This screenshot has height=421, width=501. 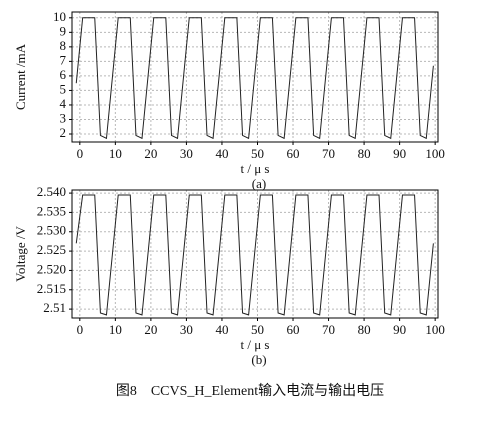 What do you see at coordinates (59, 16) in the screenshot?
I see `y-tick-label: 10` at bounding box center [59, 16].